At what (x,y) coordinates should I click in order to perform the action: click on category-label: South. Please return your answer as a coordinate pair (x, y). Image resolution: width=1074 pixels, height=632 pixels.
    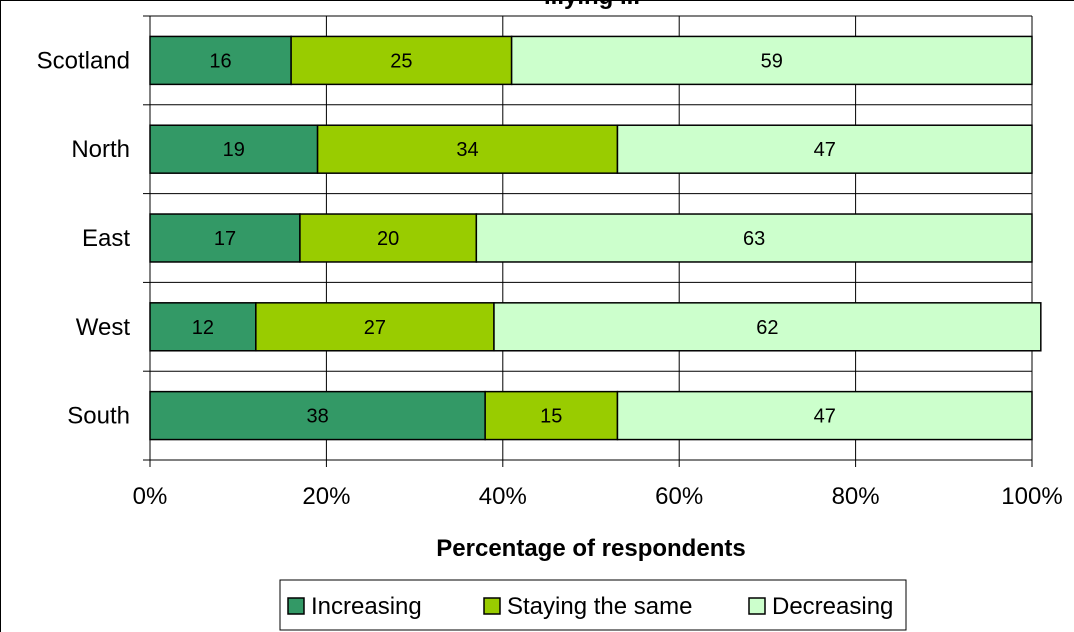
    Looking at the image, I should click on (98, 416).